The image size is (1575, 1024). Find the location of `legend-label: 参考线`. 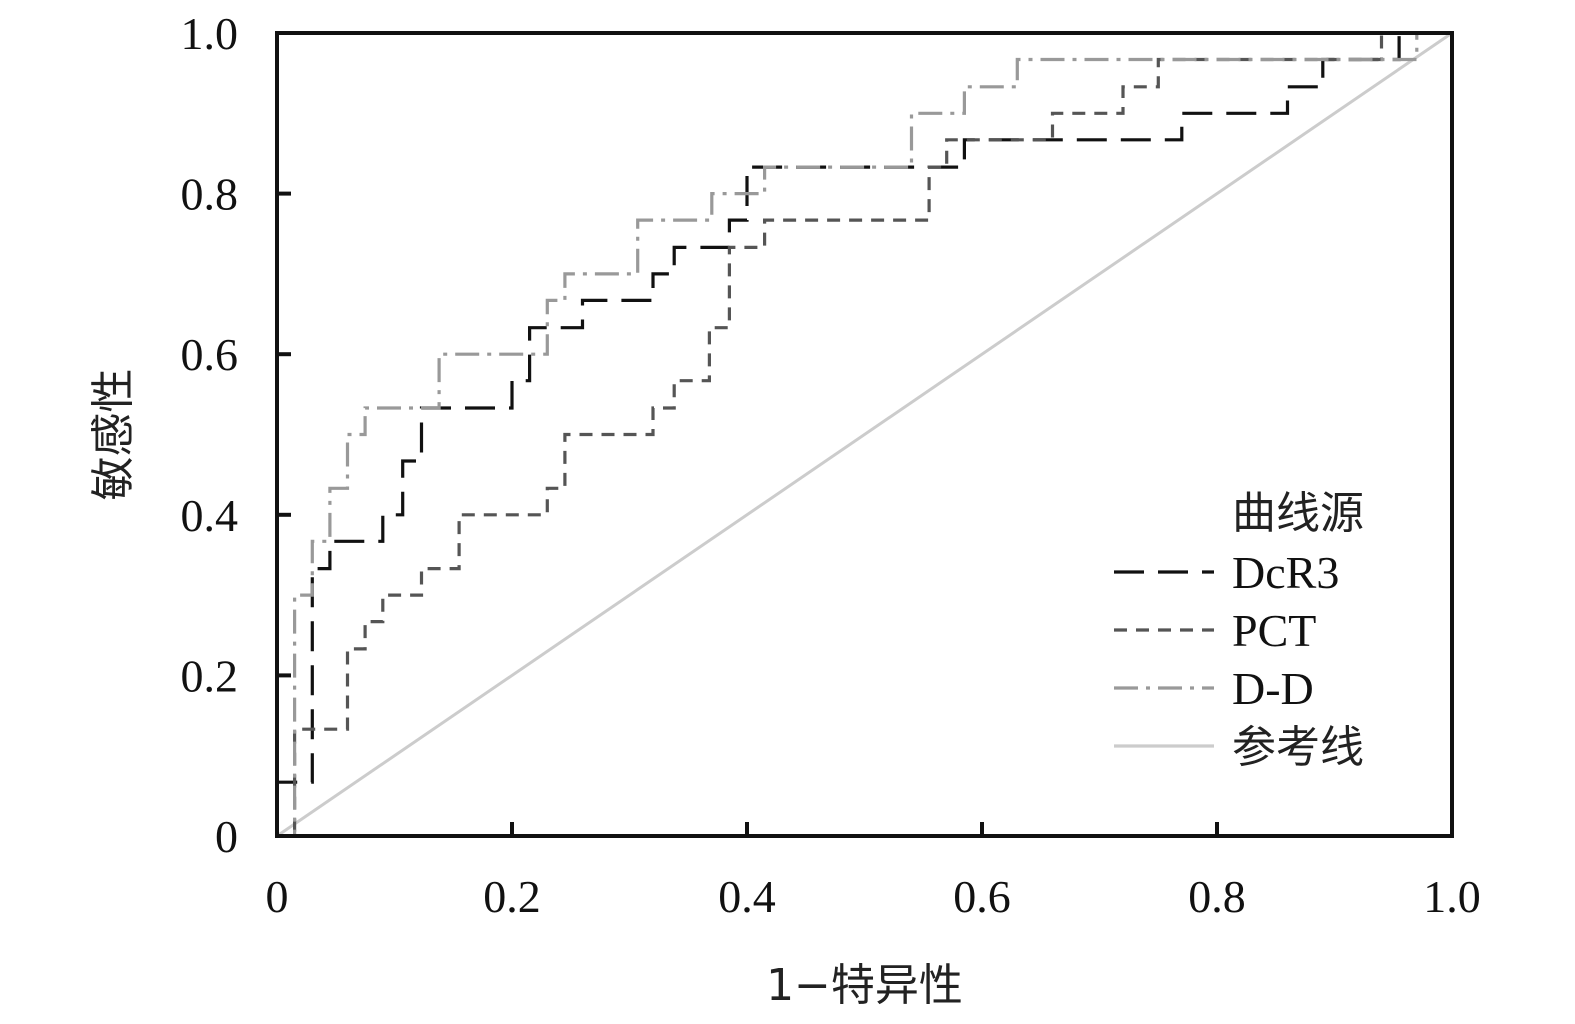

legend-label: 参考线 is located at coordinates (1298, 747).